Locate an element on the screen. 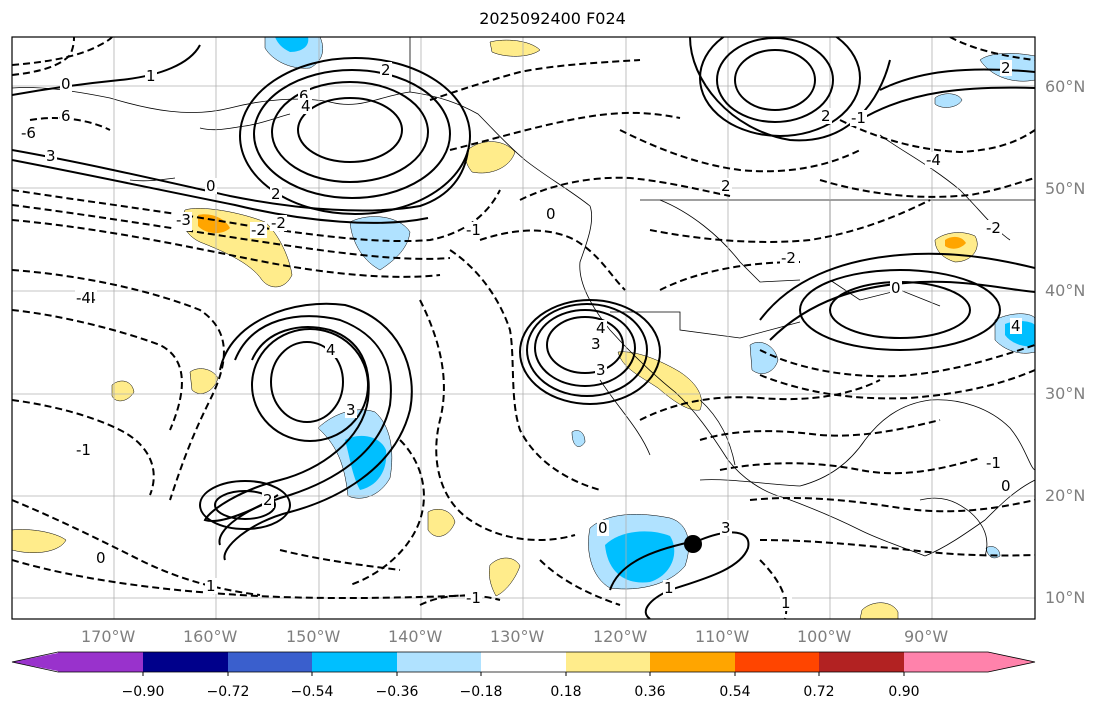  colorbar-extend-max is located at coordinates (1011, 662).